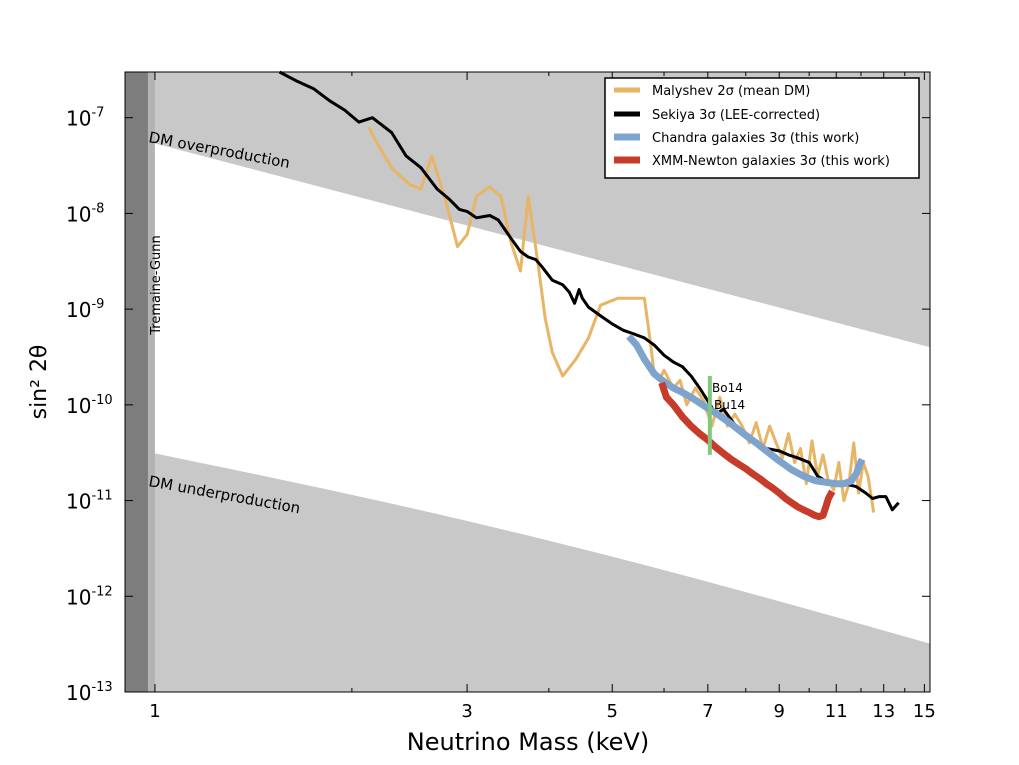 The image size is (1019, 765). I want to click on y-tick-label: 10⁻¹⁰, so click(89, 405).